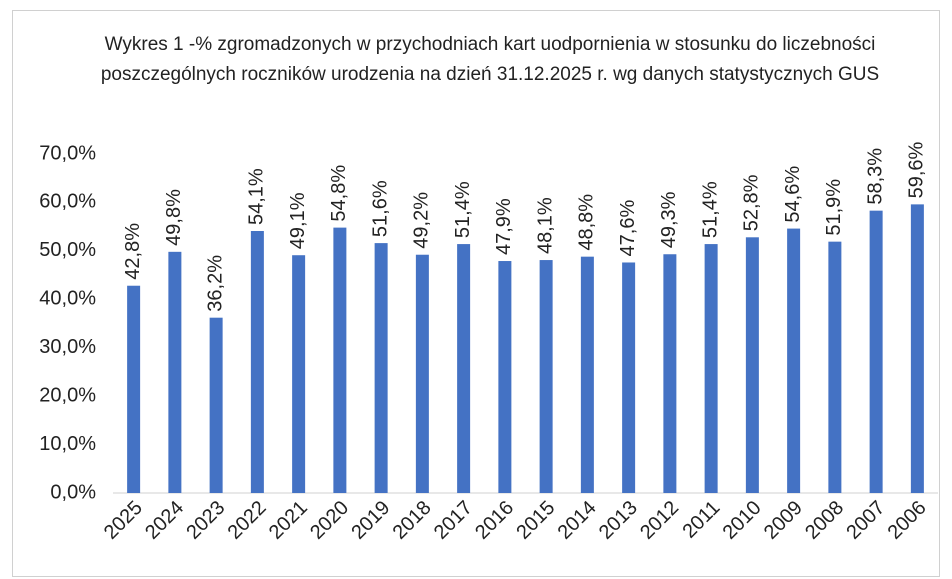 This screenshot has height=579, width=952. I want to click on data-label: 52,8%, so click(752, 202).